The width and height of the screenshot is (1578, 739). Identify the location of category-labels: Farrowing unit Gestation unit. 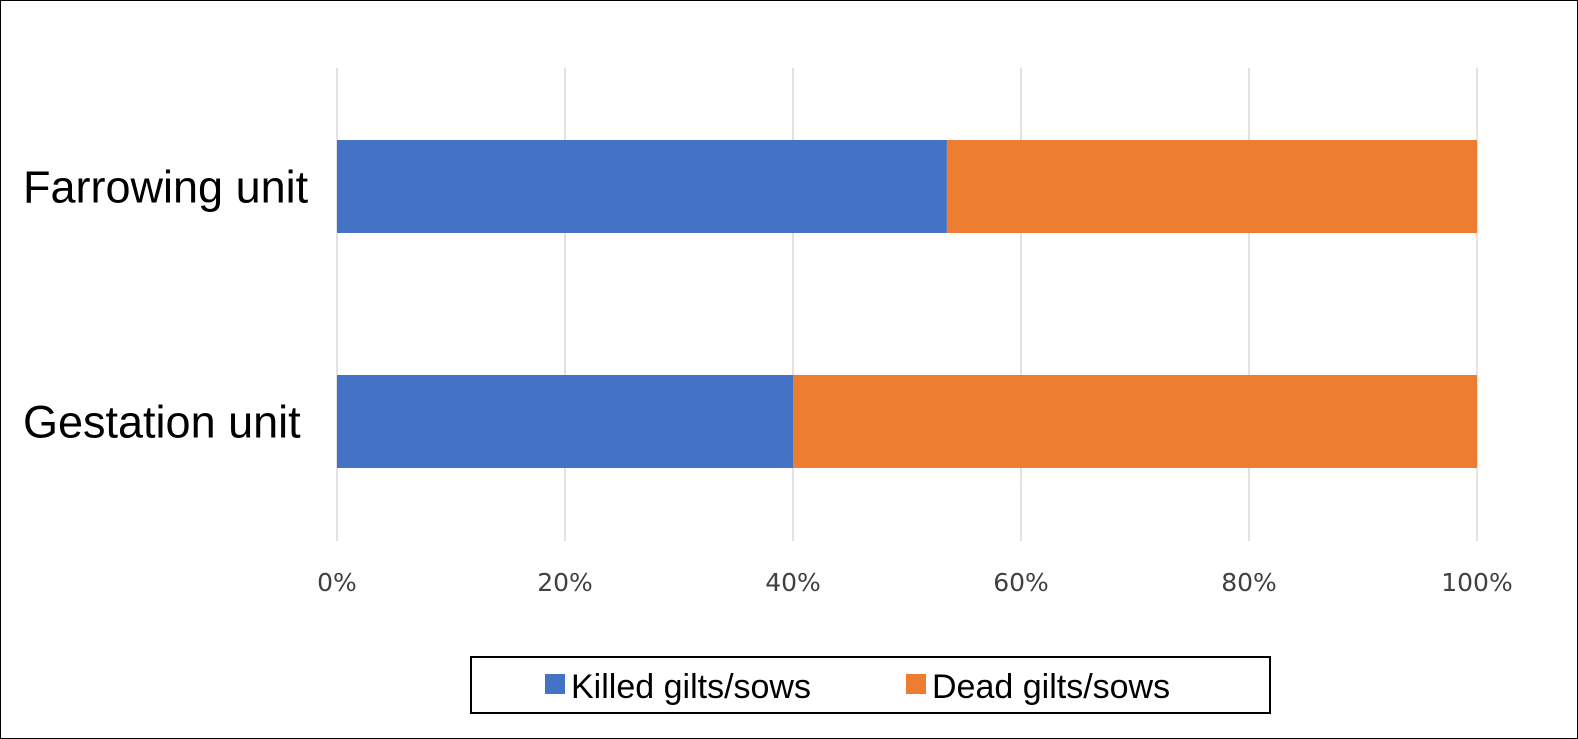
(166, 305).